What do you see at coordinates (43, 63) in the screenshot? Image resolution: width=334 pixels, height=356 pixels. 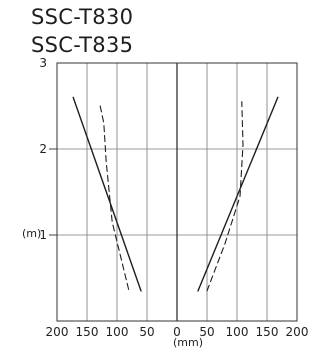 I see `y-tick-label: 3` at bounding box center [43, 63].